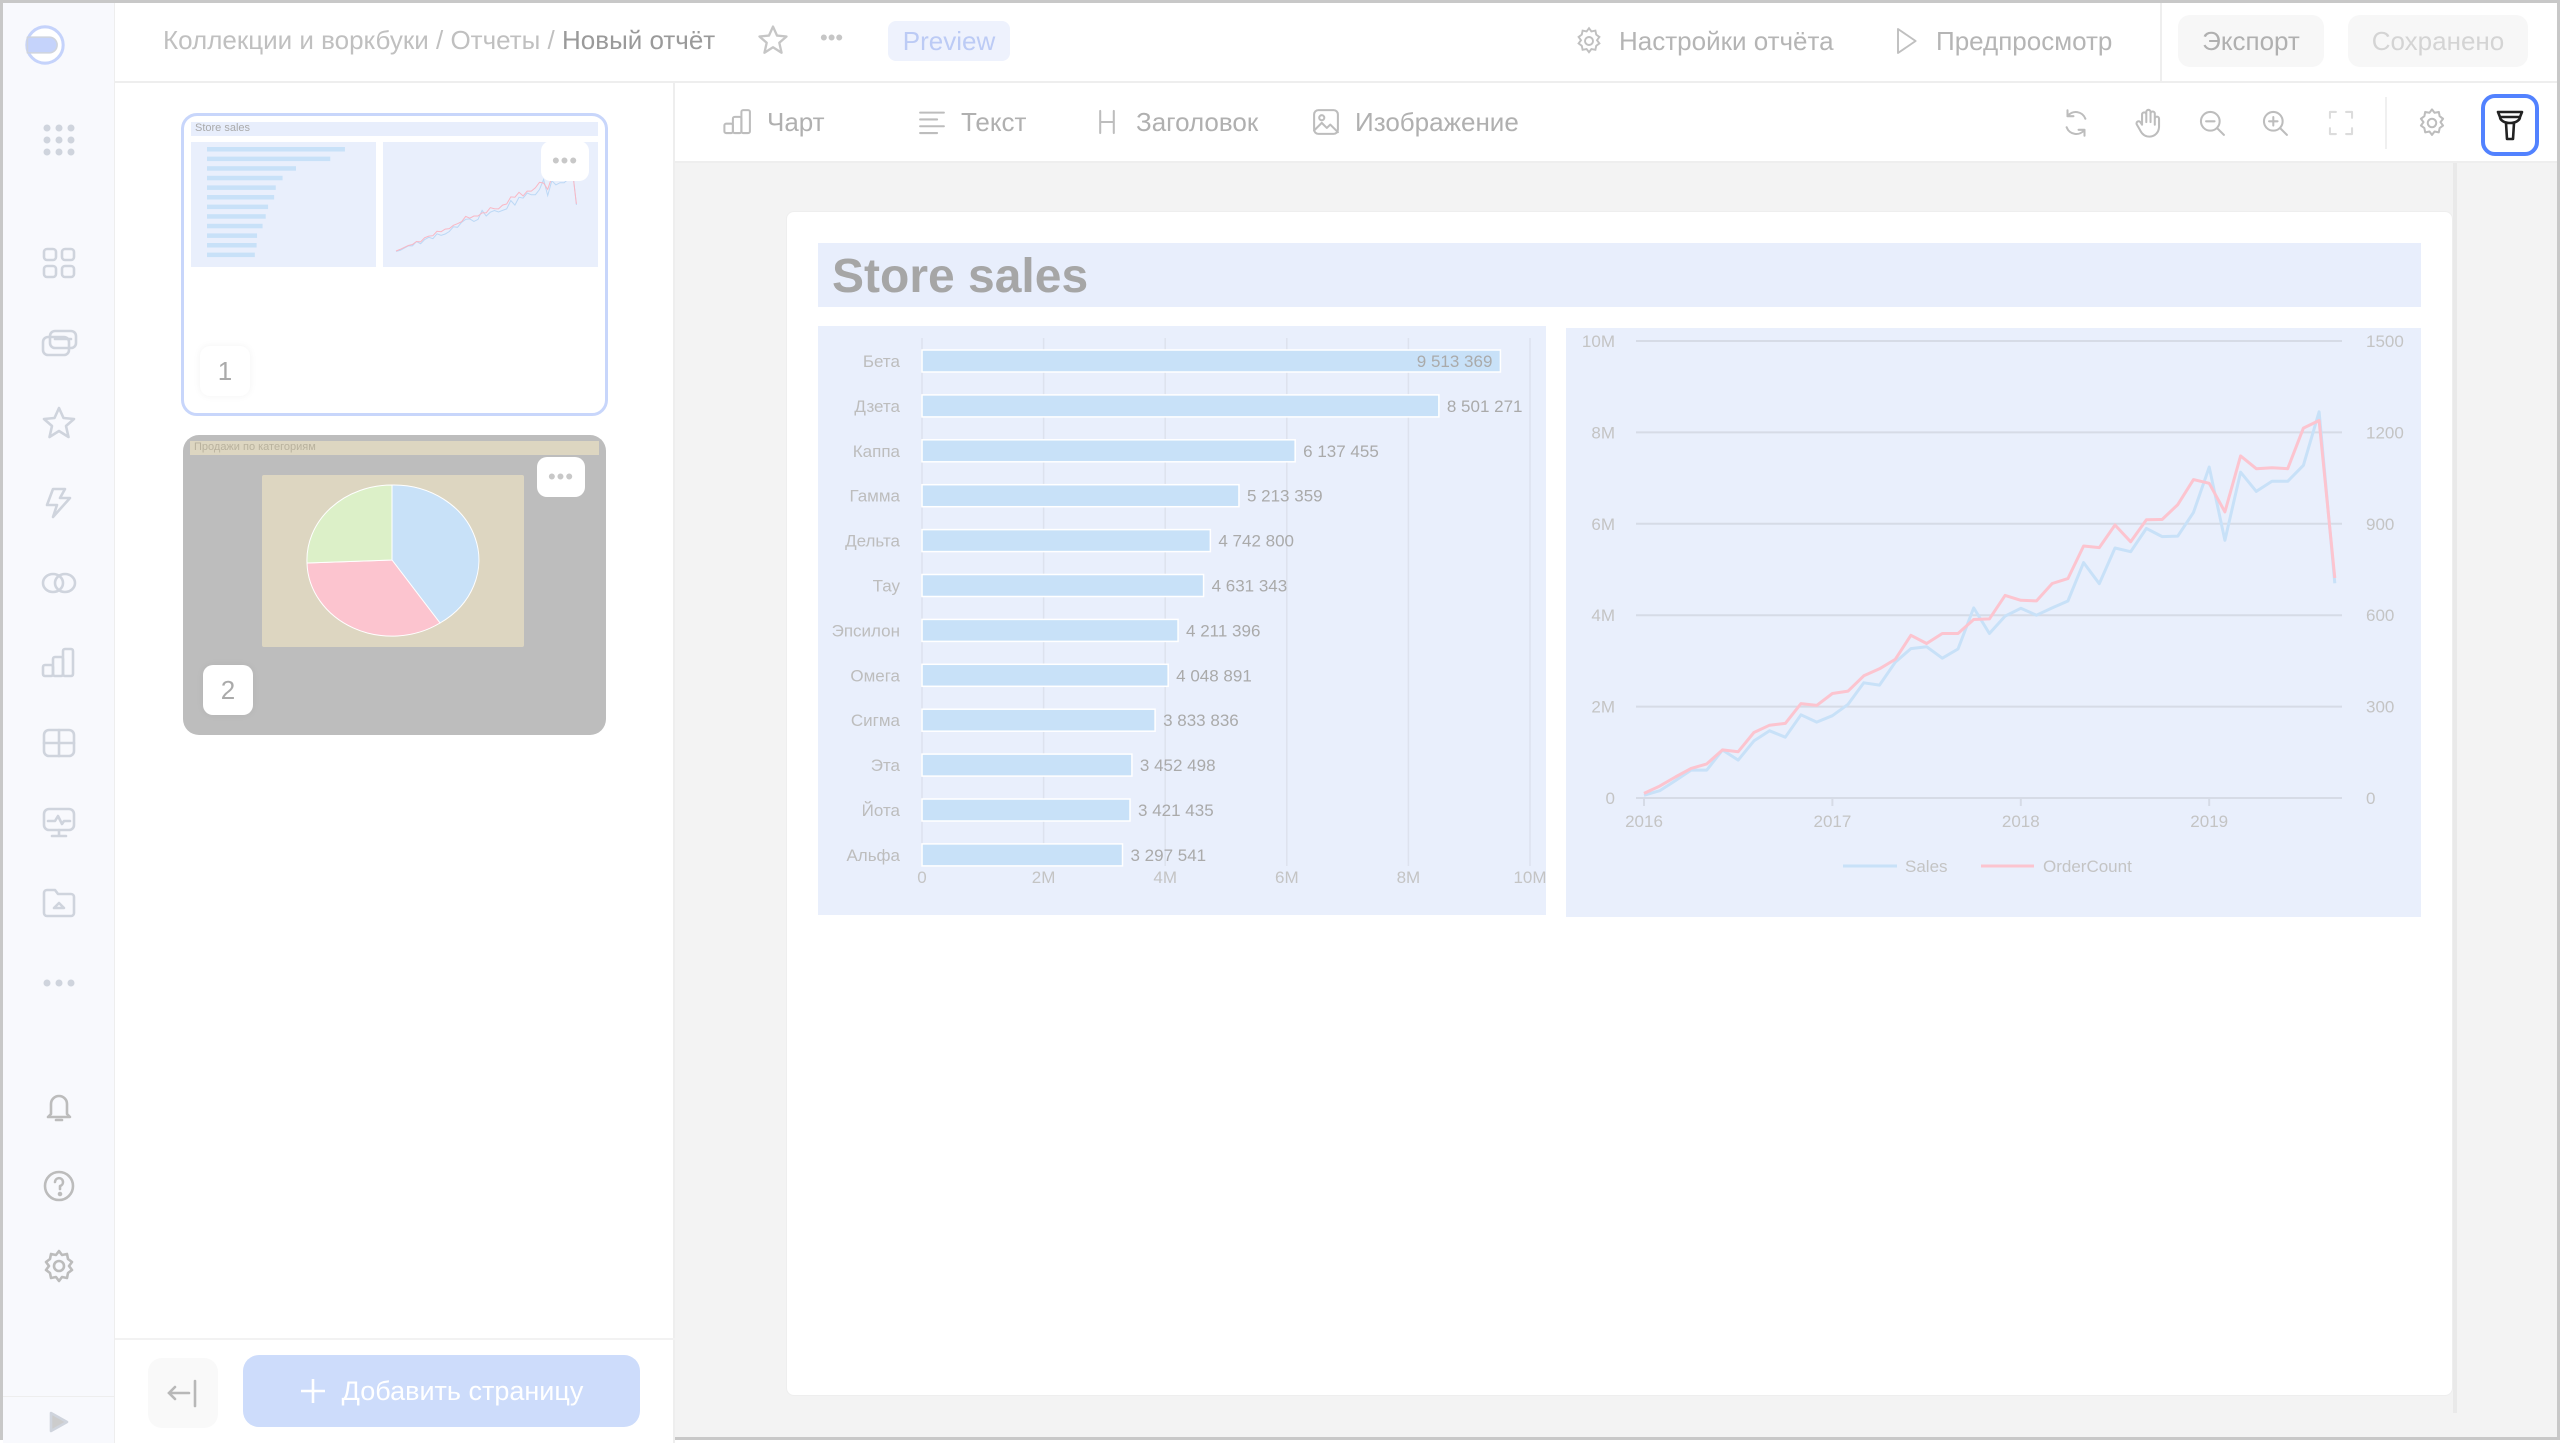  I want to click on bell-icon, so click(59, 1107).